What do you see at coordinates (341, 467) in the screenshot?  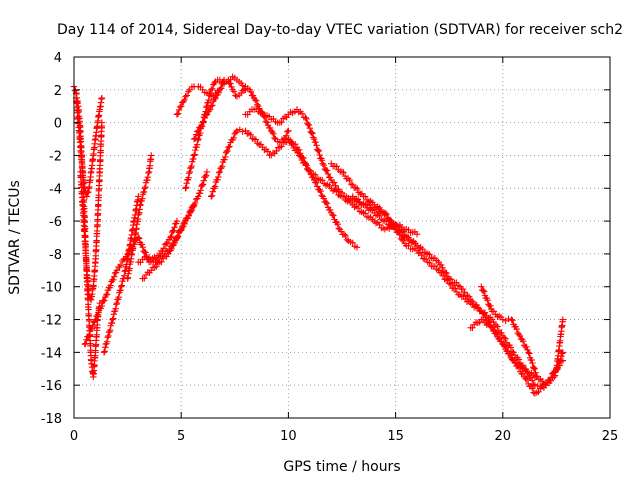 I see `x-axis-label: GPS time / hours` at bounding box center [341, 467].